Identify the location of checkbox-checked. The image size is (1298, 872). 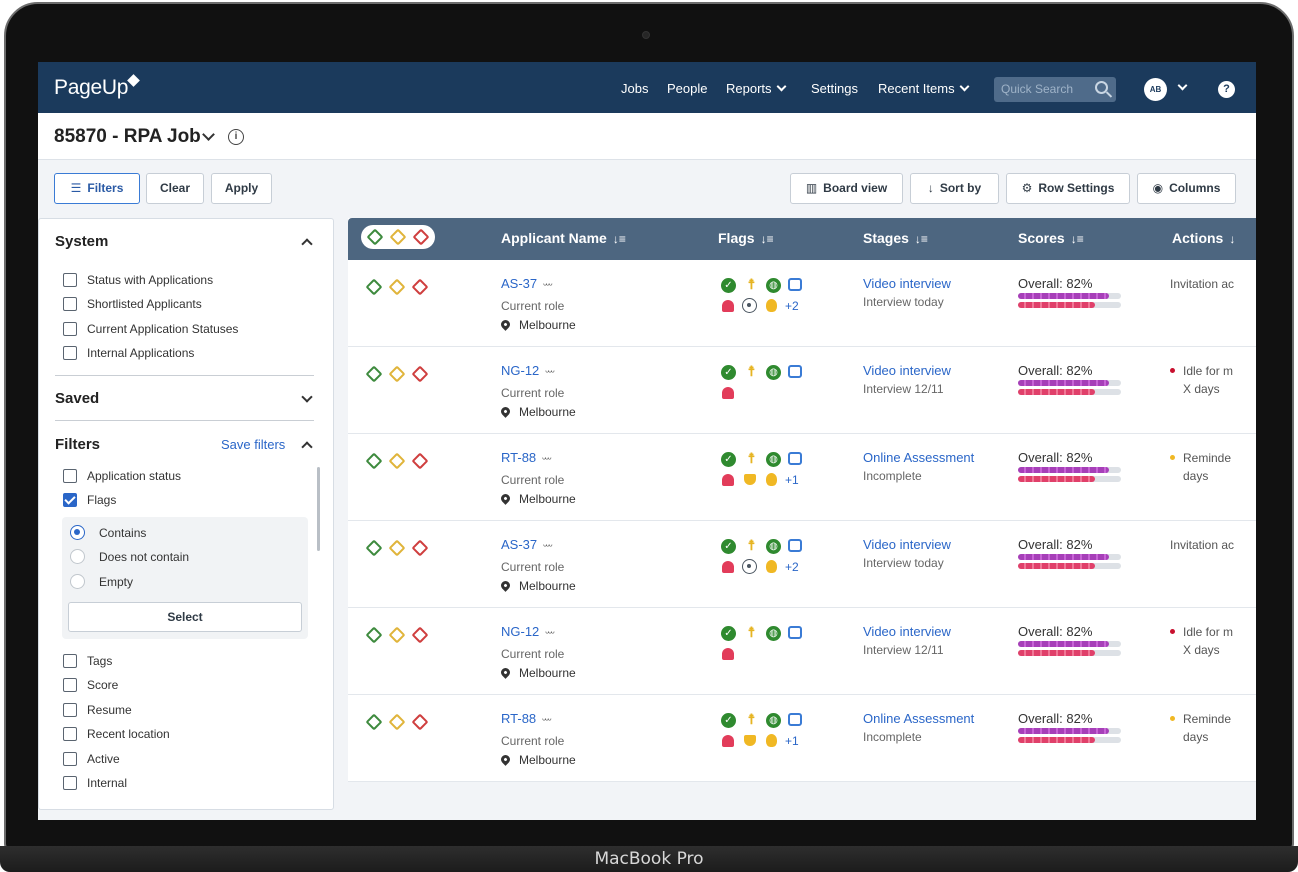
(70, 499).